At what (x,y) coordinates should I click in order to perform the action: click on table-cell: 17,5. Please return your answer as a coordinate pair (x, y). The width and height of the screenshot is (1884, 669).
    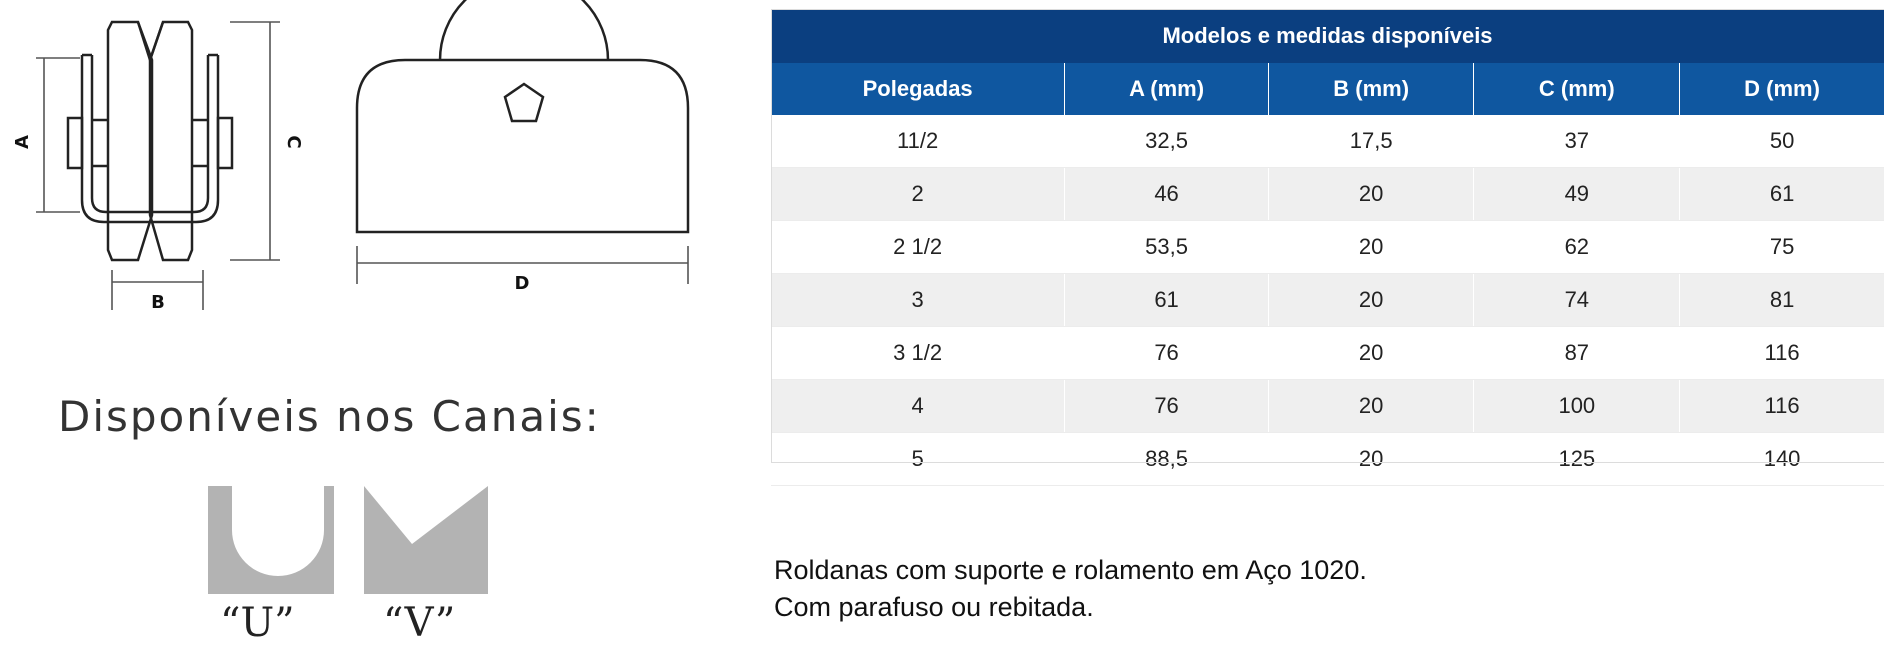
    Looking at the image, I should click on (1371, 141).